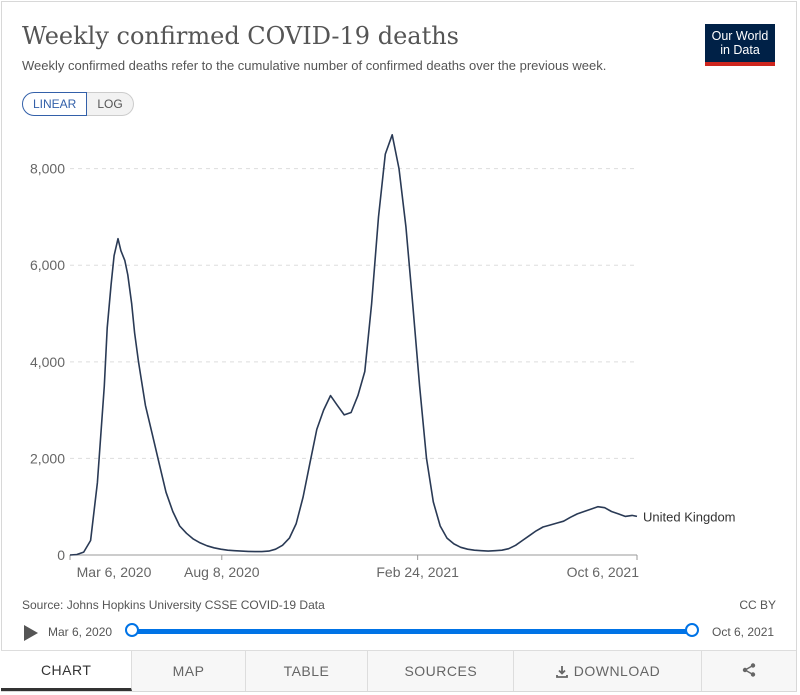  I want to click on timeline-start-label: Mar 6, 2020, so click(80, 632).